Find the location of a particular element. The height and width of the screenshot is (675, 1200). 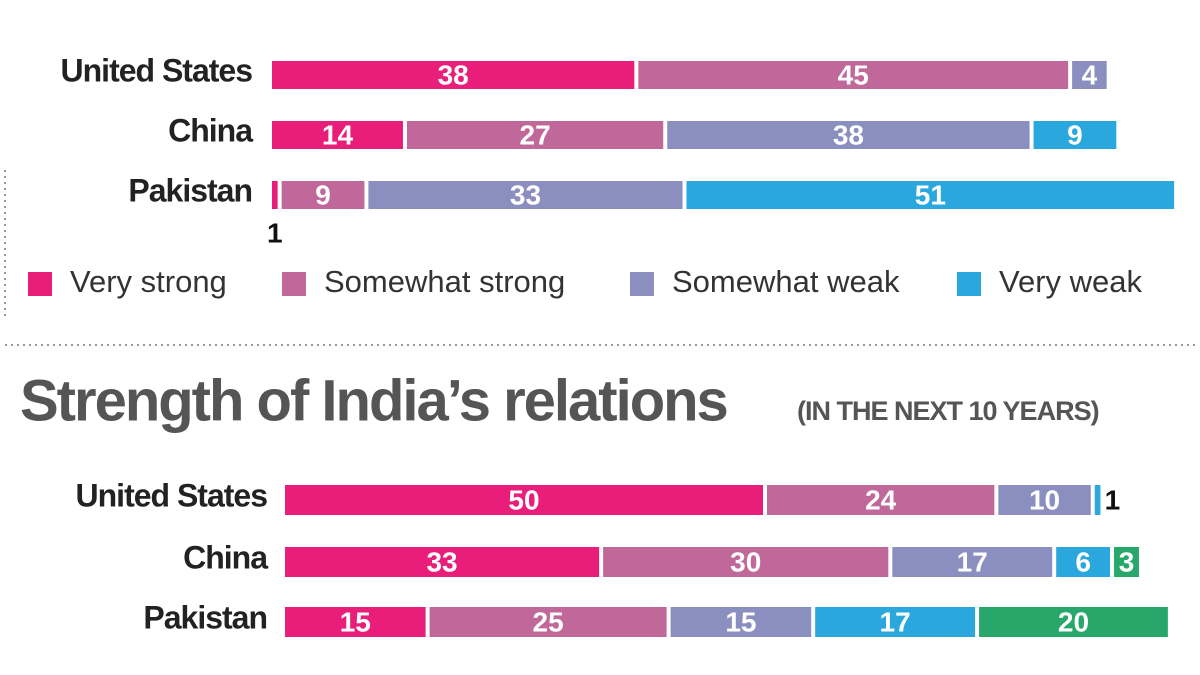

value-label: 27 is located at coordinates (535, 134).